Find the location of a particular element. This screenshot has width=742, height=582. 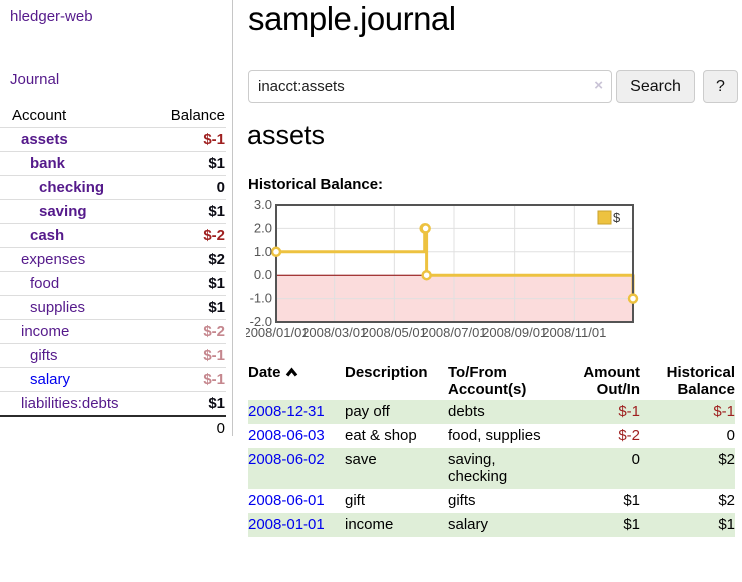

search-form: × Search ? is located at coordinates (493, 86).